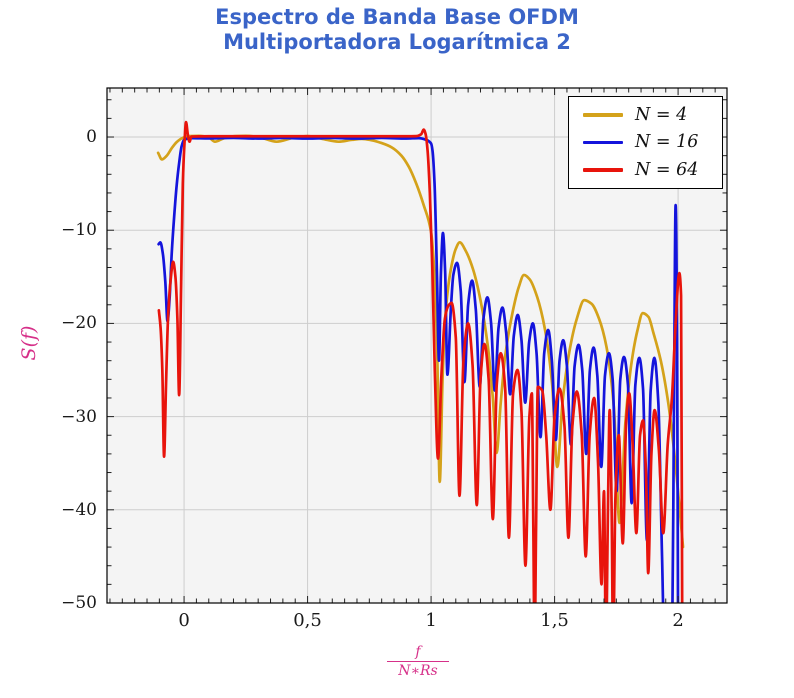 This screenshot has height=698, width=794. I want to click on legend: N = 4 N = 16 N = 64, so click(645, 142).